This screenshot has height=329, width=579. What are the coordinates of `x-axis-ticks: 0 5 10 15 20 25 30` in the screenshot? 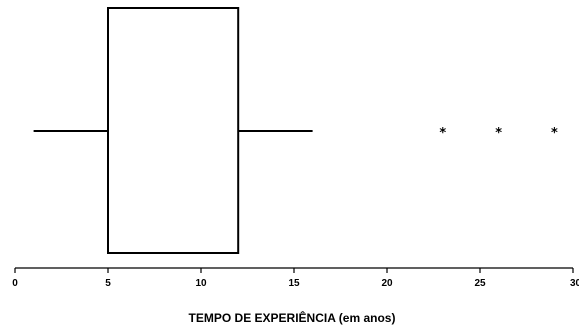 It's located at (295, 278).